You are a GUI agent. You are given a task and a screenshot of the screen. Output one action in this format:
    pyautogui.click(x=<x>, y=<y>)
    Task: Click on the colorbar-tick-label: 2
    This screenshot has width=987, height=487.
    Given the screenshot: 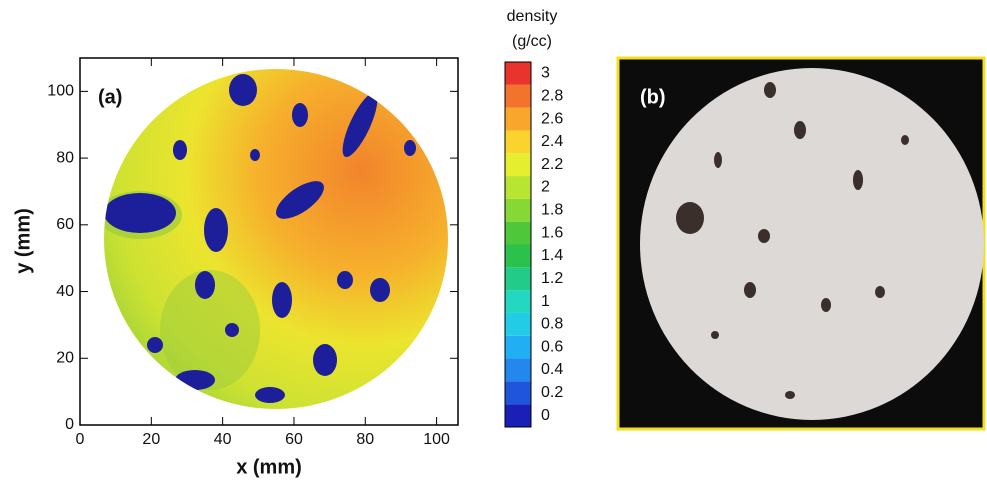 What is the action you would take?
    pyautogui.click(x=545, y=187)
    